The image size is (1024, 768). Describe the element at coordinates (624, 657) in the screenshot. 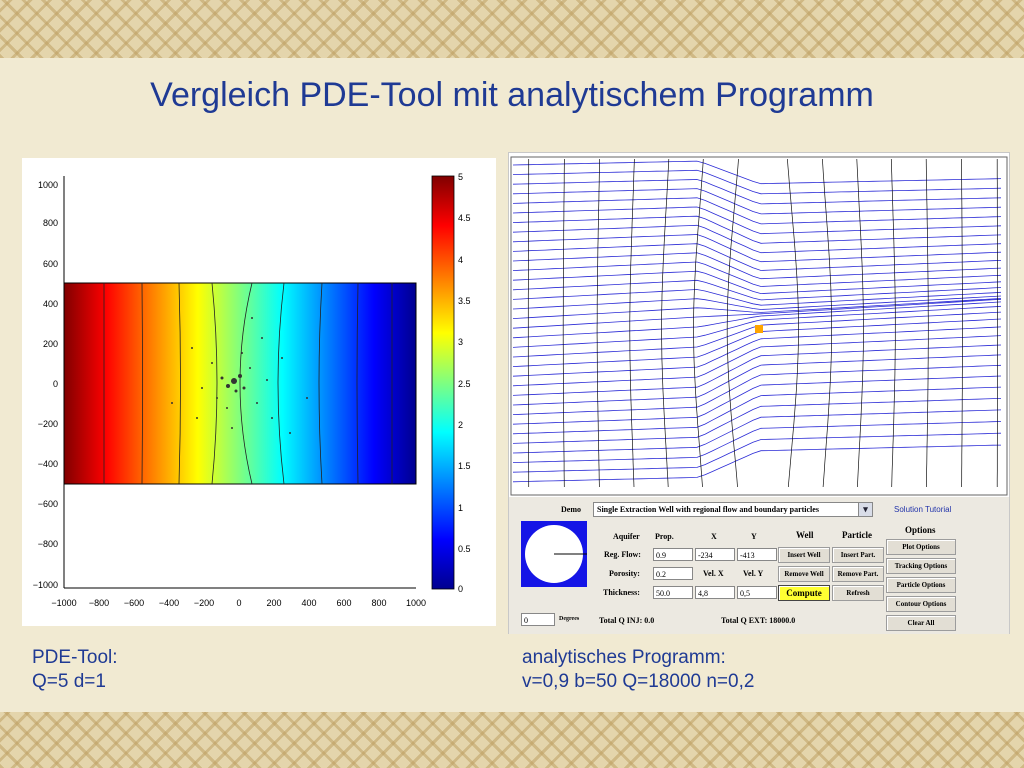

I see `caption-right-line1: analytisches Programm:` at that location.